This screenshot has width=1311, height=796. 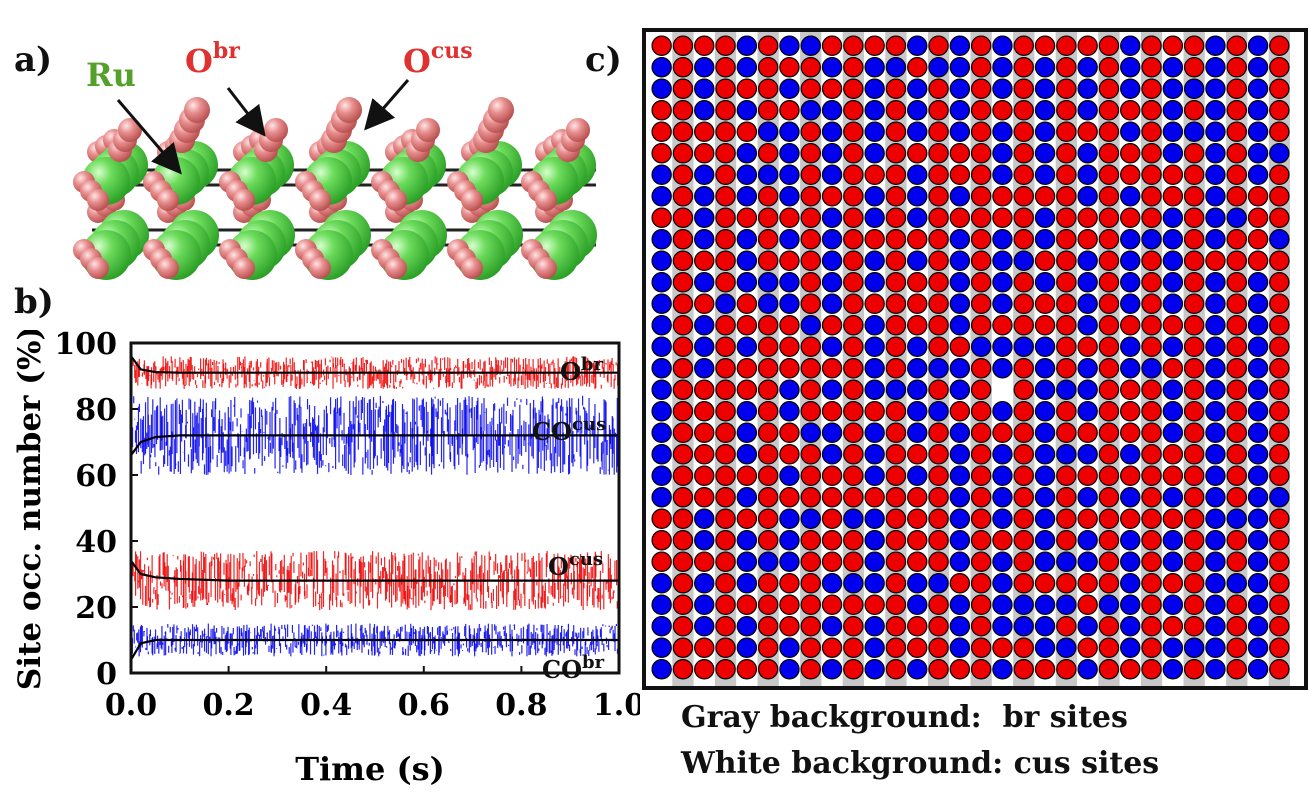 I want to click on y-tick-label: 20, so click(x=96, y=608).